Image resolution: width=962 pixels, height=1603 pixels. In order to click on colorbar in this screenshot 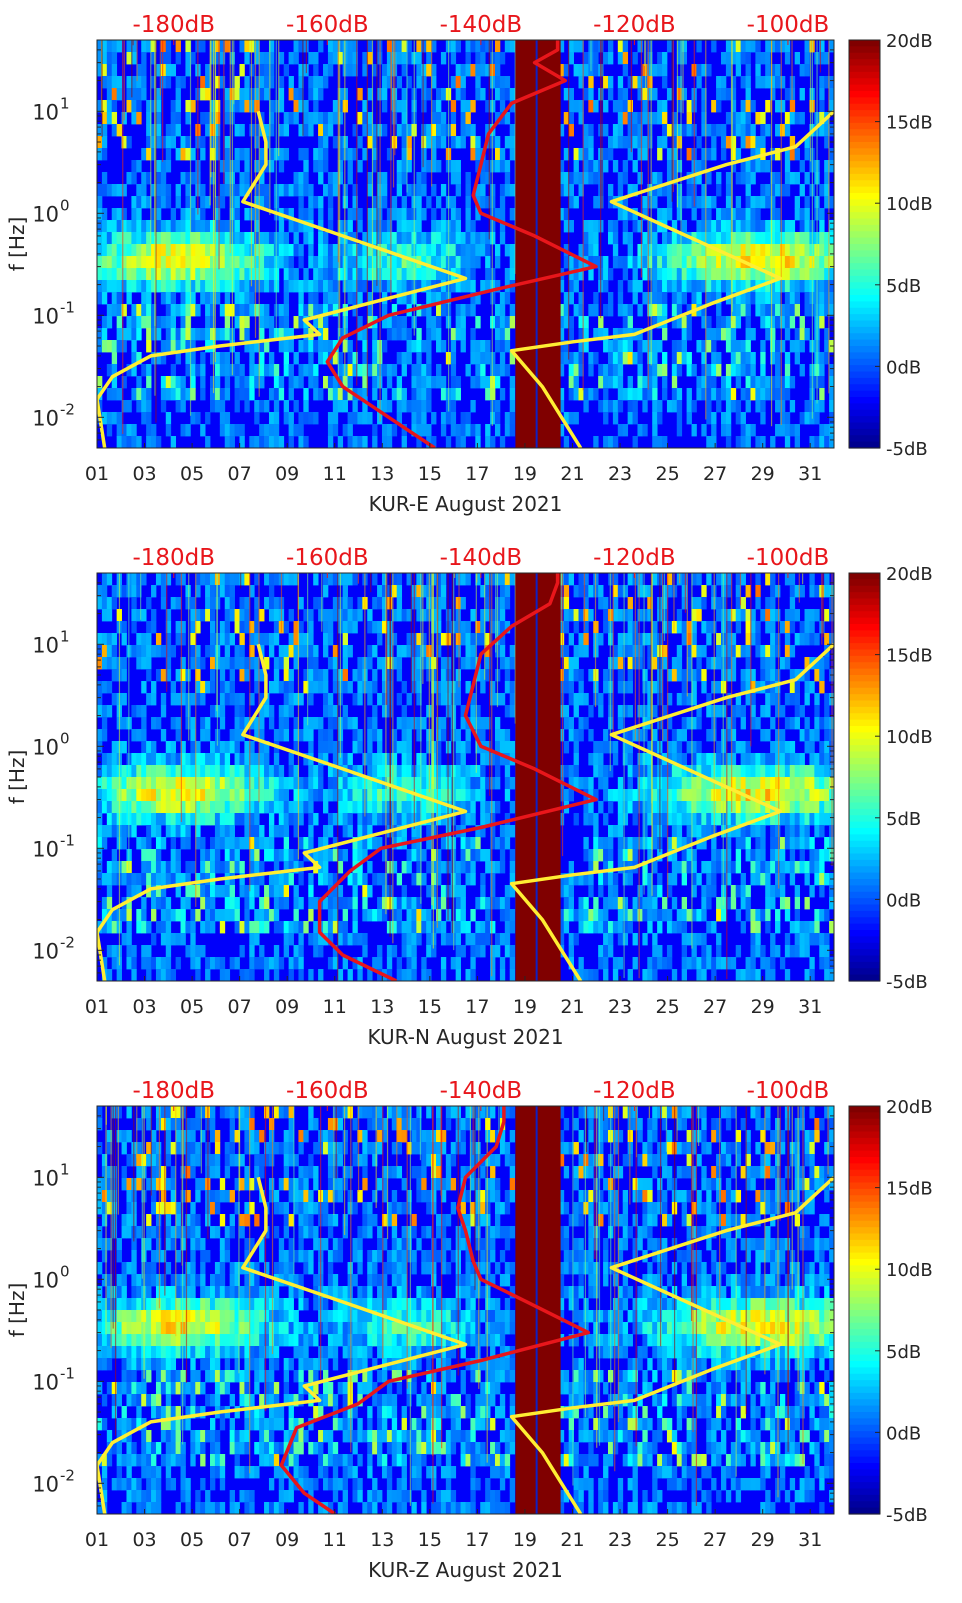, I will do `click(864, 777)`.